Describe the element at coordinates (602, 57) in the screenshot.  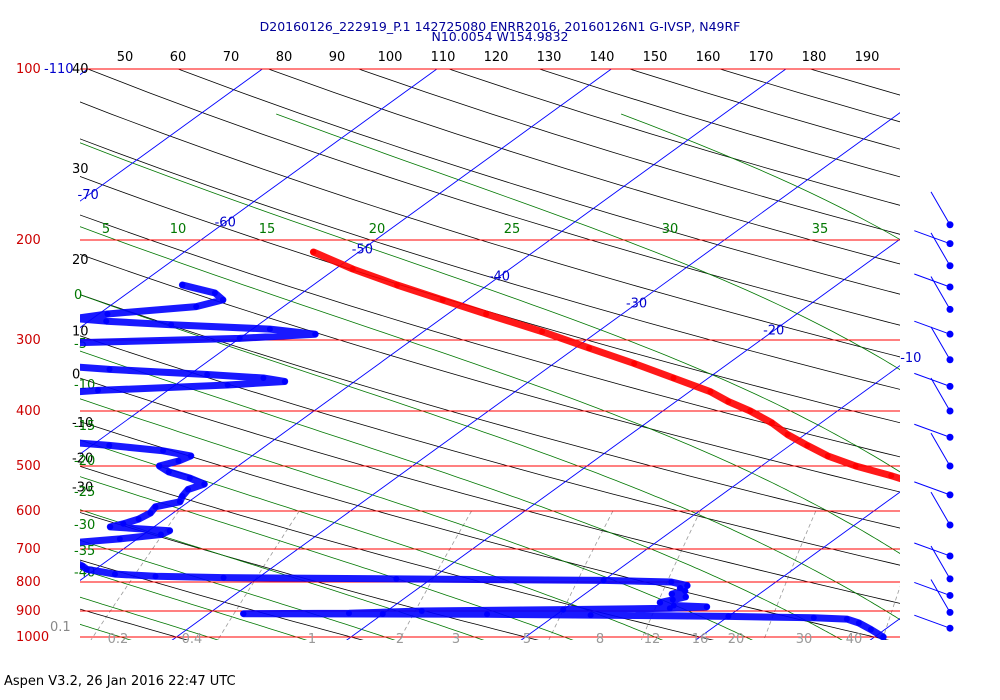
I see `top-scale-label: 140` at that location.